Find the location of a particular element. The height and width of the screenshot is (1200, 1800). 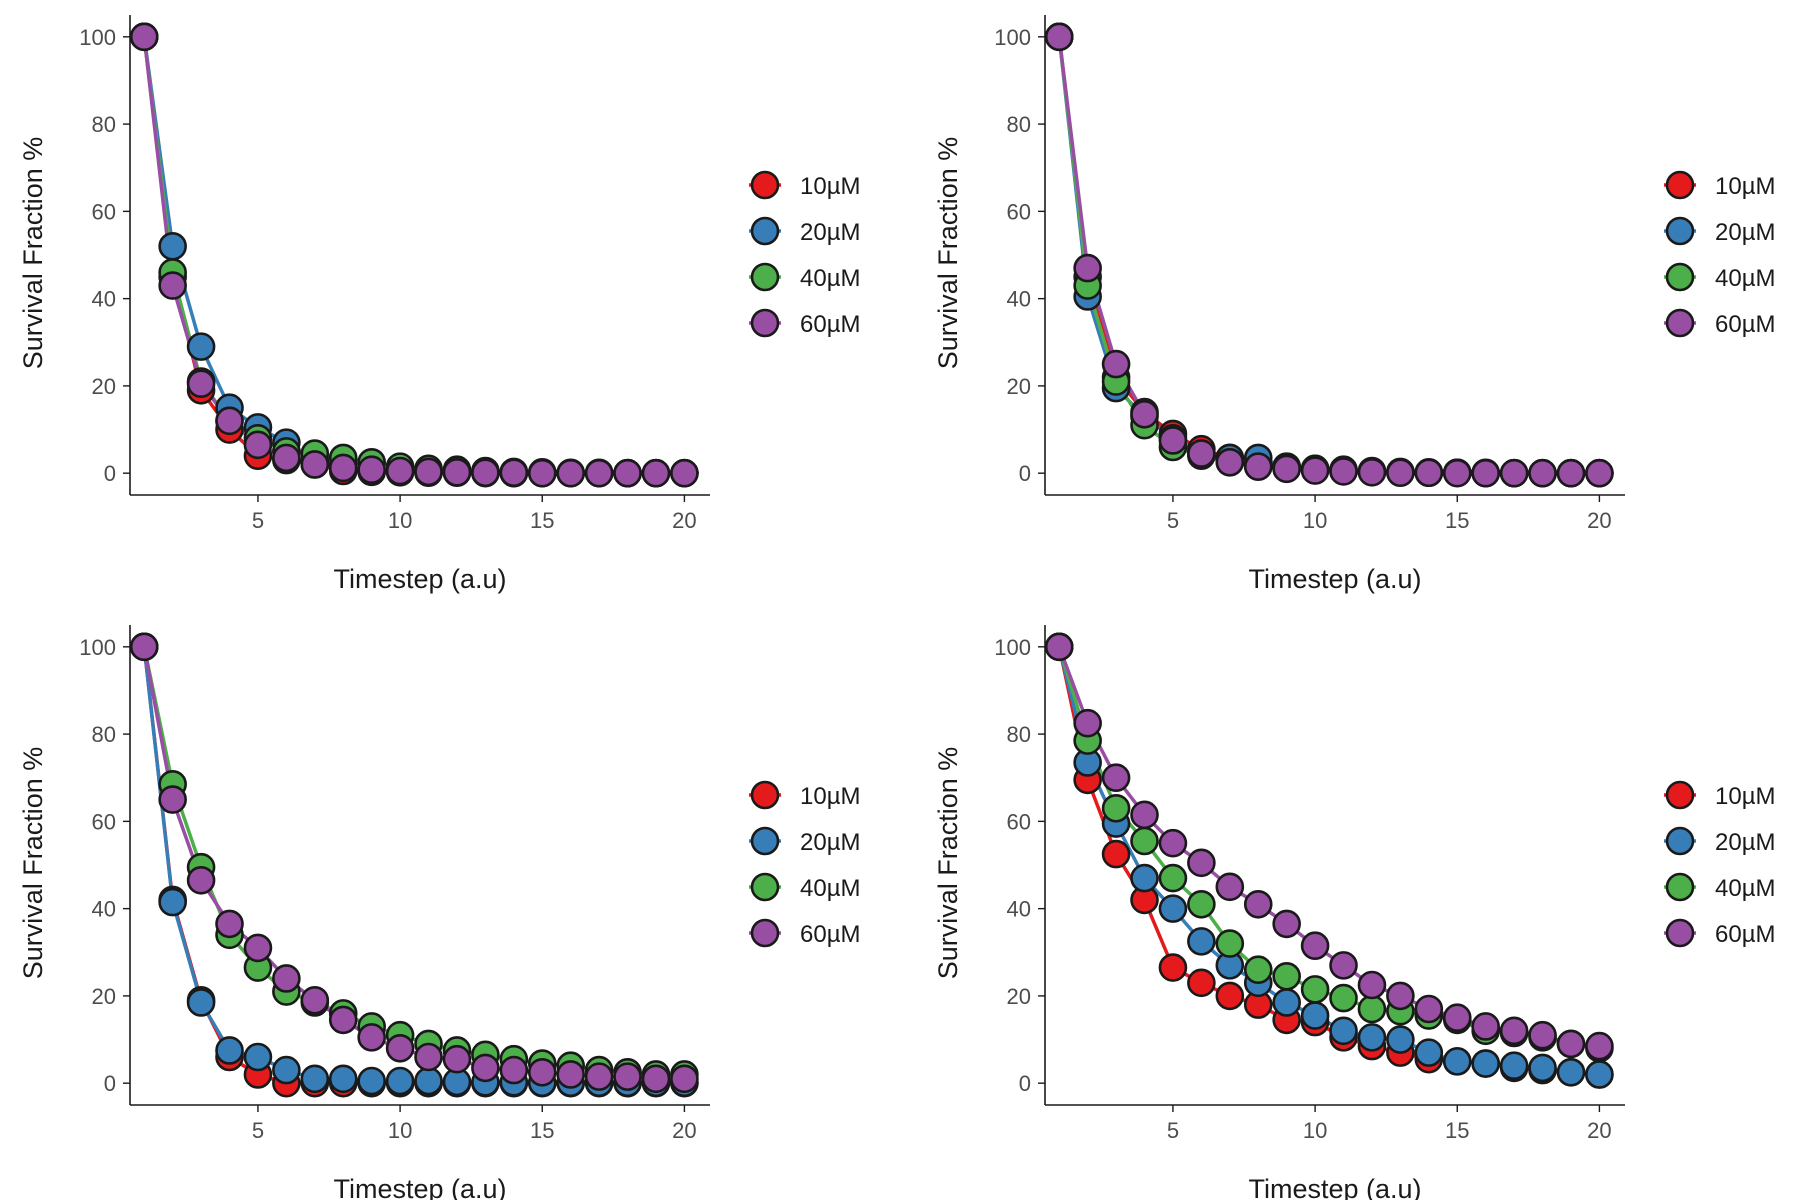

y-tick-label: 20 is located at coordinates (1019, 386).